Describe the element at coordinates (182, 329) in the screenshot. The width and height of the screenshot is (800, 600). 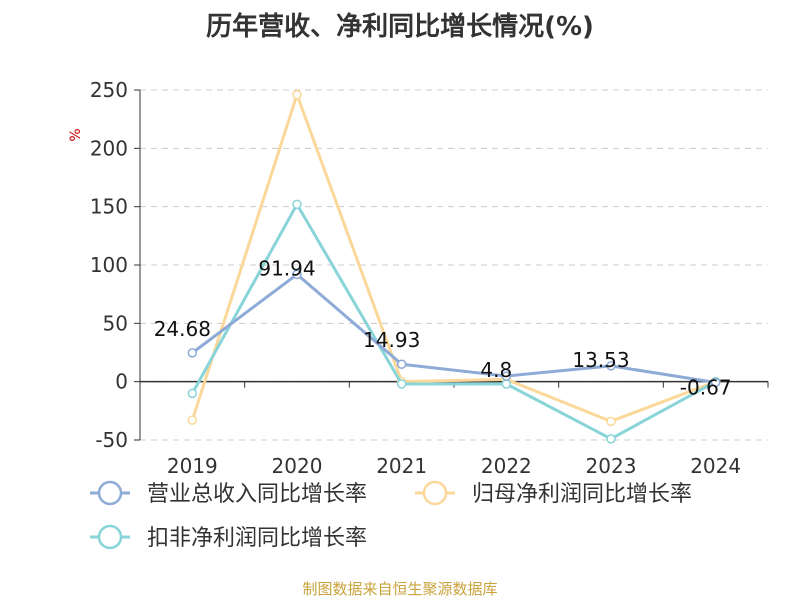
I see `data-label: 24.68` at that location.